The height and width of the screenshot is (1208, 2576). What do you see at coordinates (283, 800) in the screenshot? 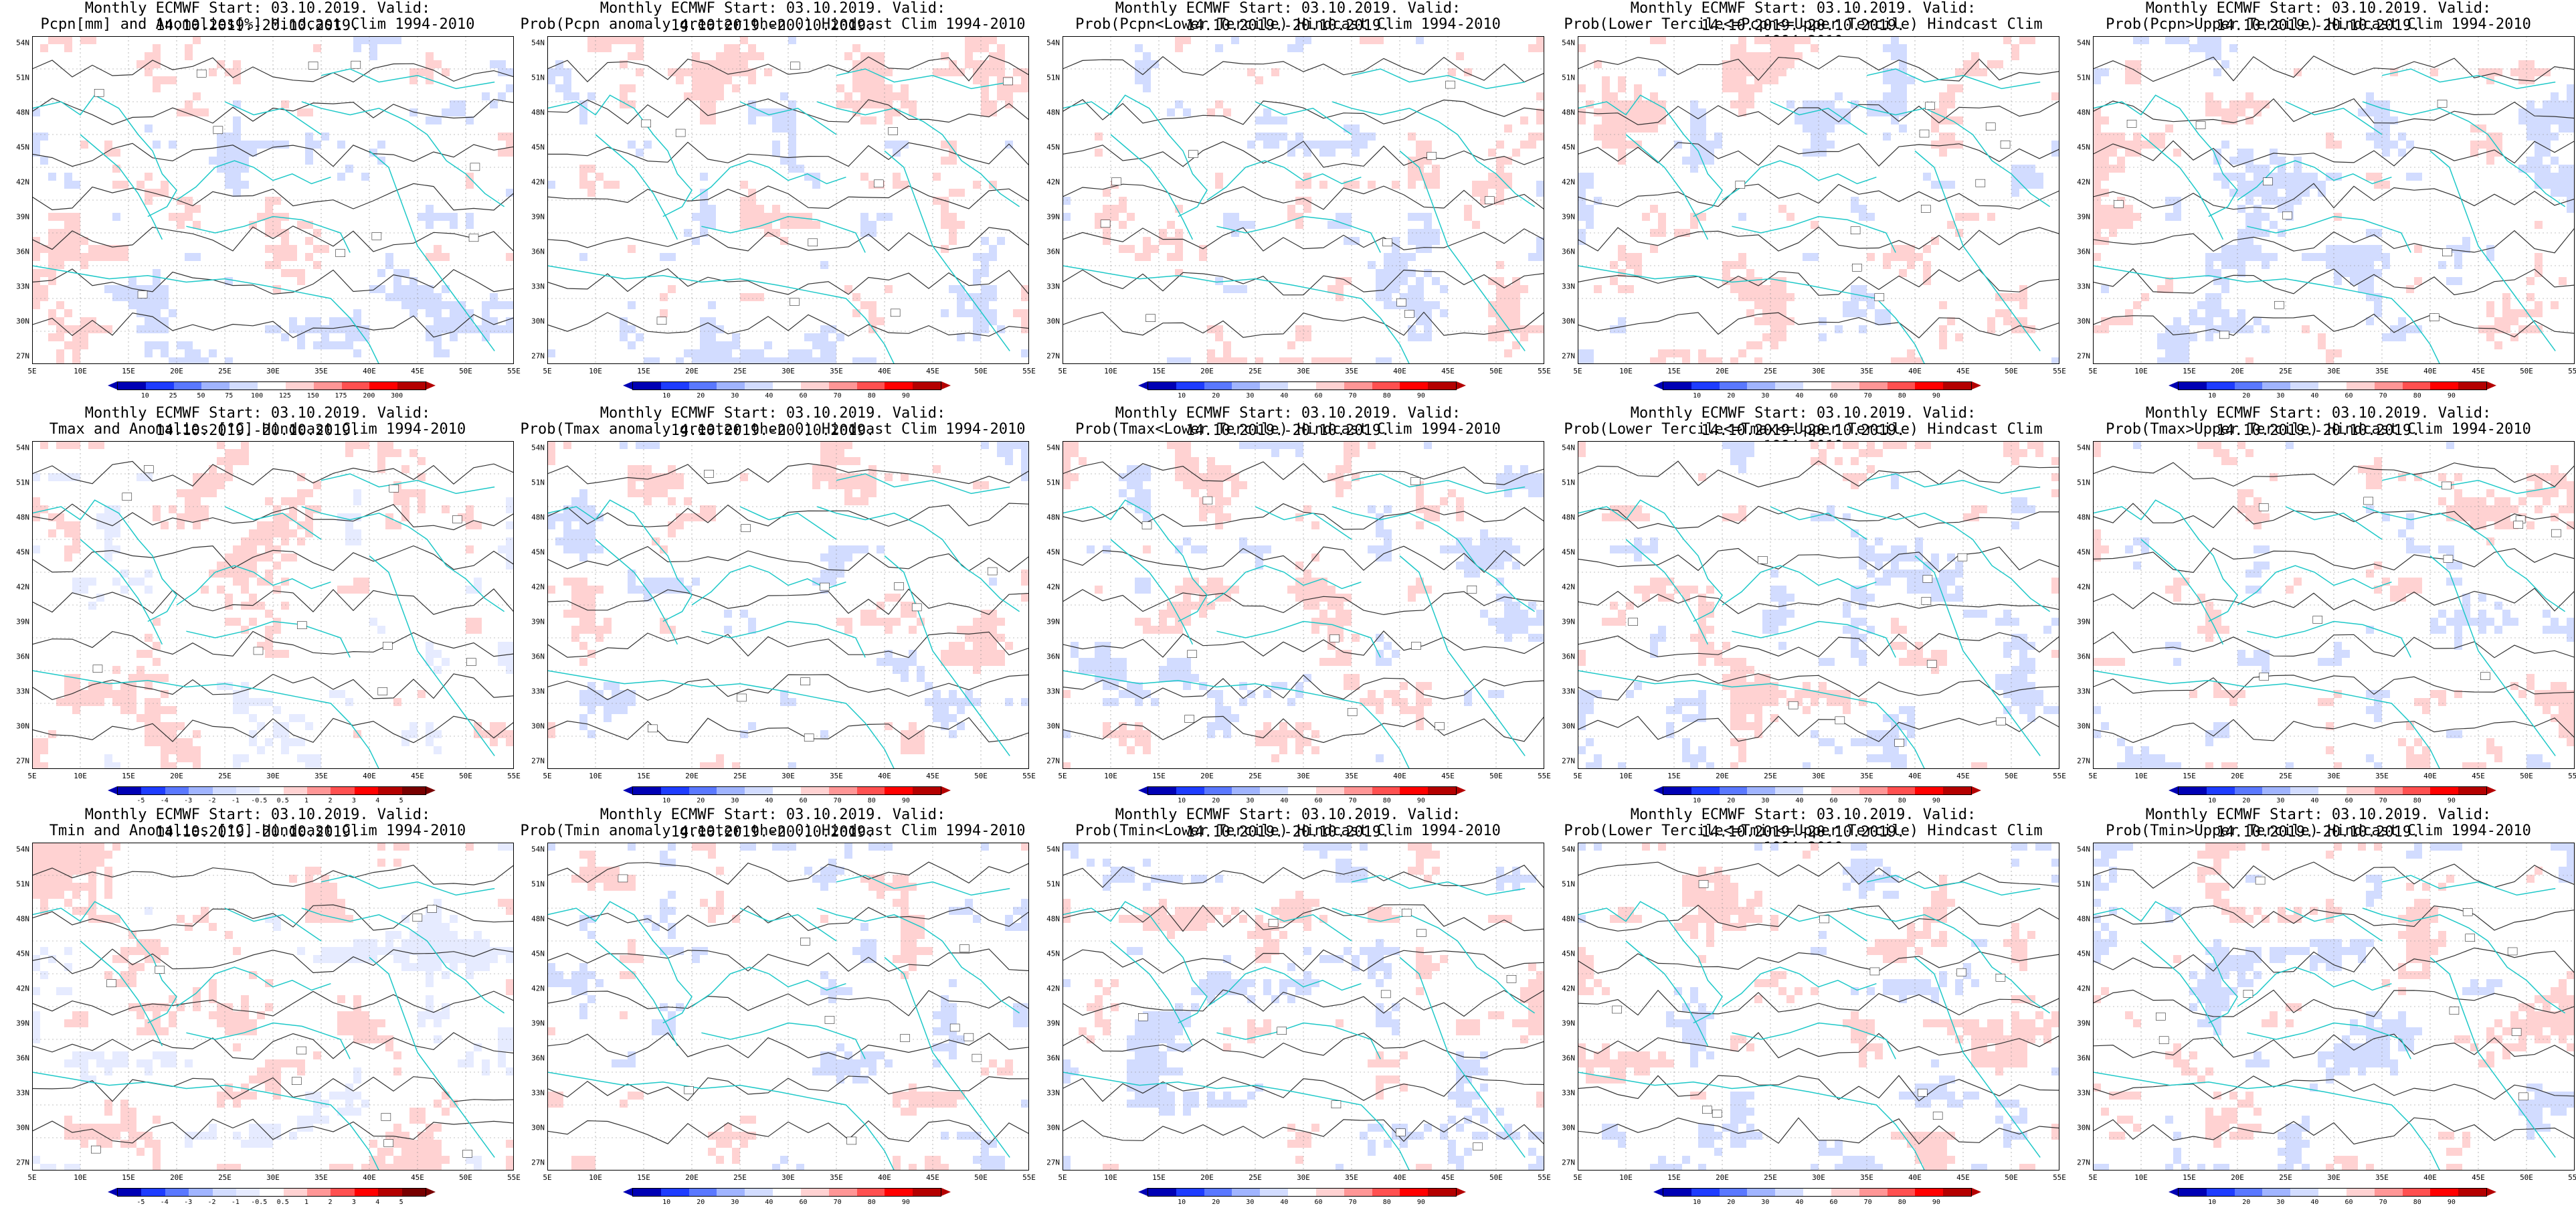
I see `colorbar-tick-label: 0.5` at bounding box center [283, 800].